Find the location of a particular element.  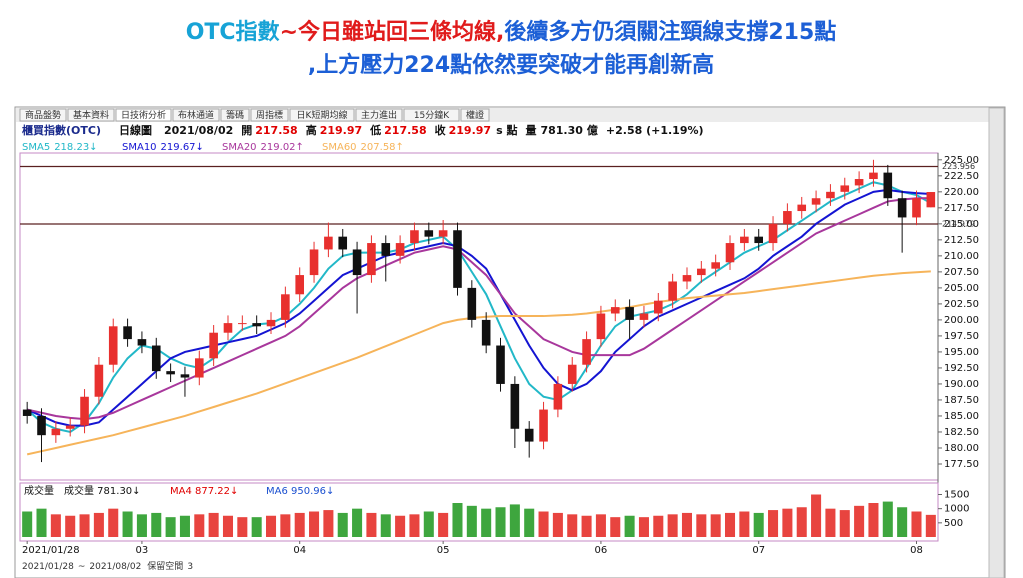

tab-label: 基本資料 is located at coordinates (91, 115).